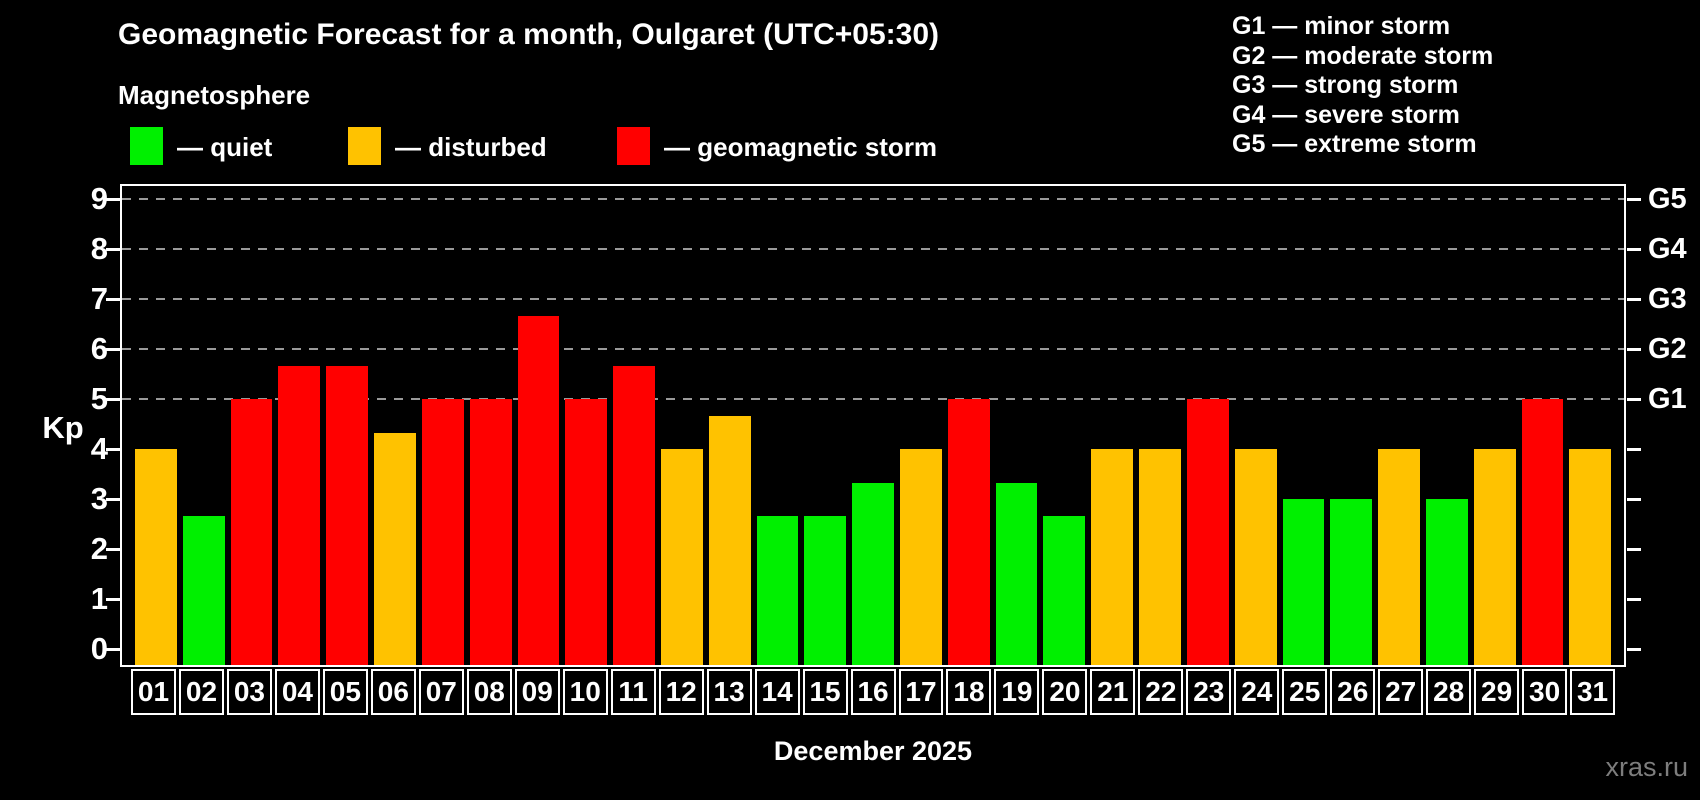 The height and width of the screenshot is (800, 1700). What do you see at coordinates (99, 598) in the screenshot?
I see `y-tick-label-1: 1` at bounding box center [99, 598].